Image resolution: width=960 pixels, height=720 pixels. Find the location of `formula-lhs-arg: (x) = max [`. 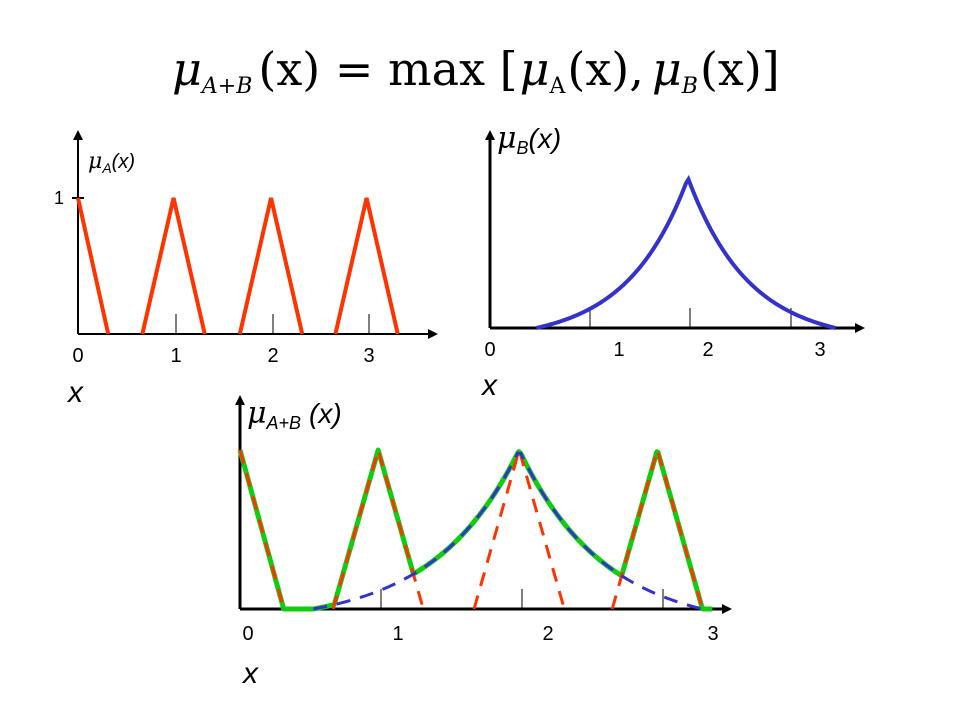

formula-lhs-arg: (x) = max [ is located at coordinates (387, 69).